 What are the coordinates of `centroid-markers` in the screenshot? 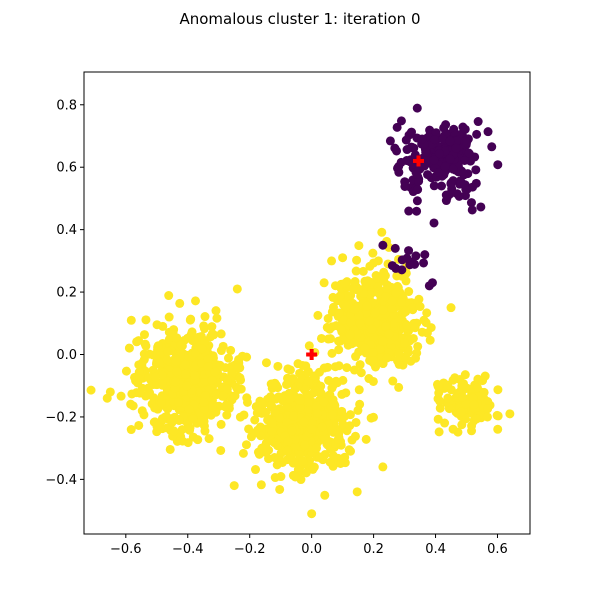 It's located at (365, 258).